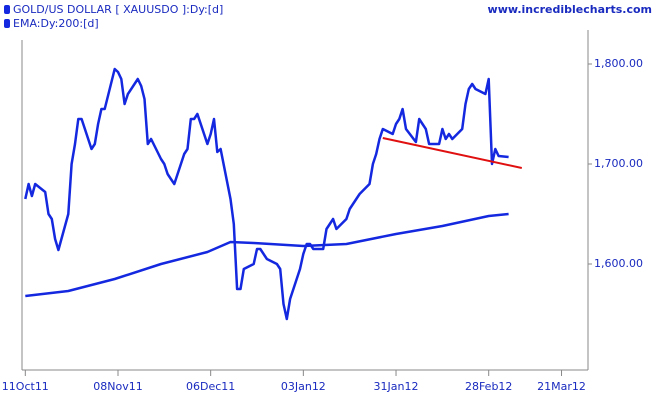  What do you see at coordinates (396, 386) in the screenshot?
I see `x-tick-label: 31Jan12` at bounding box center [396, 386].